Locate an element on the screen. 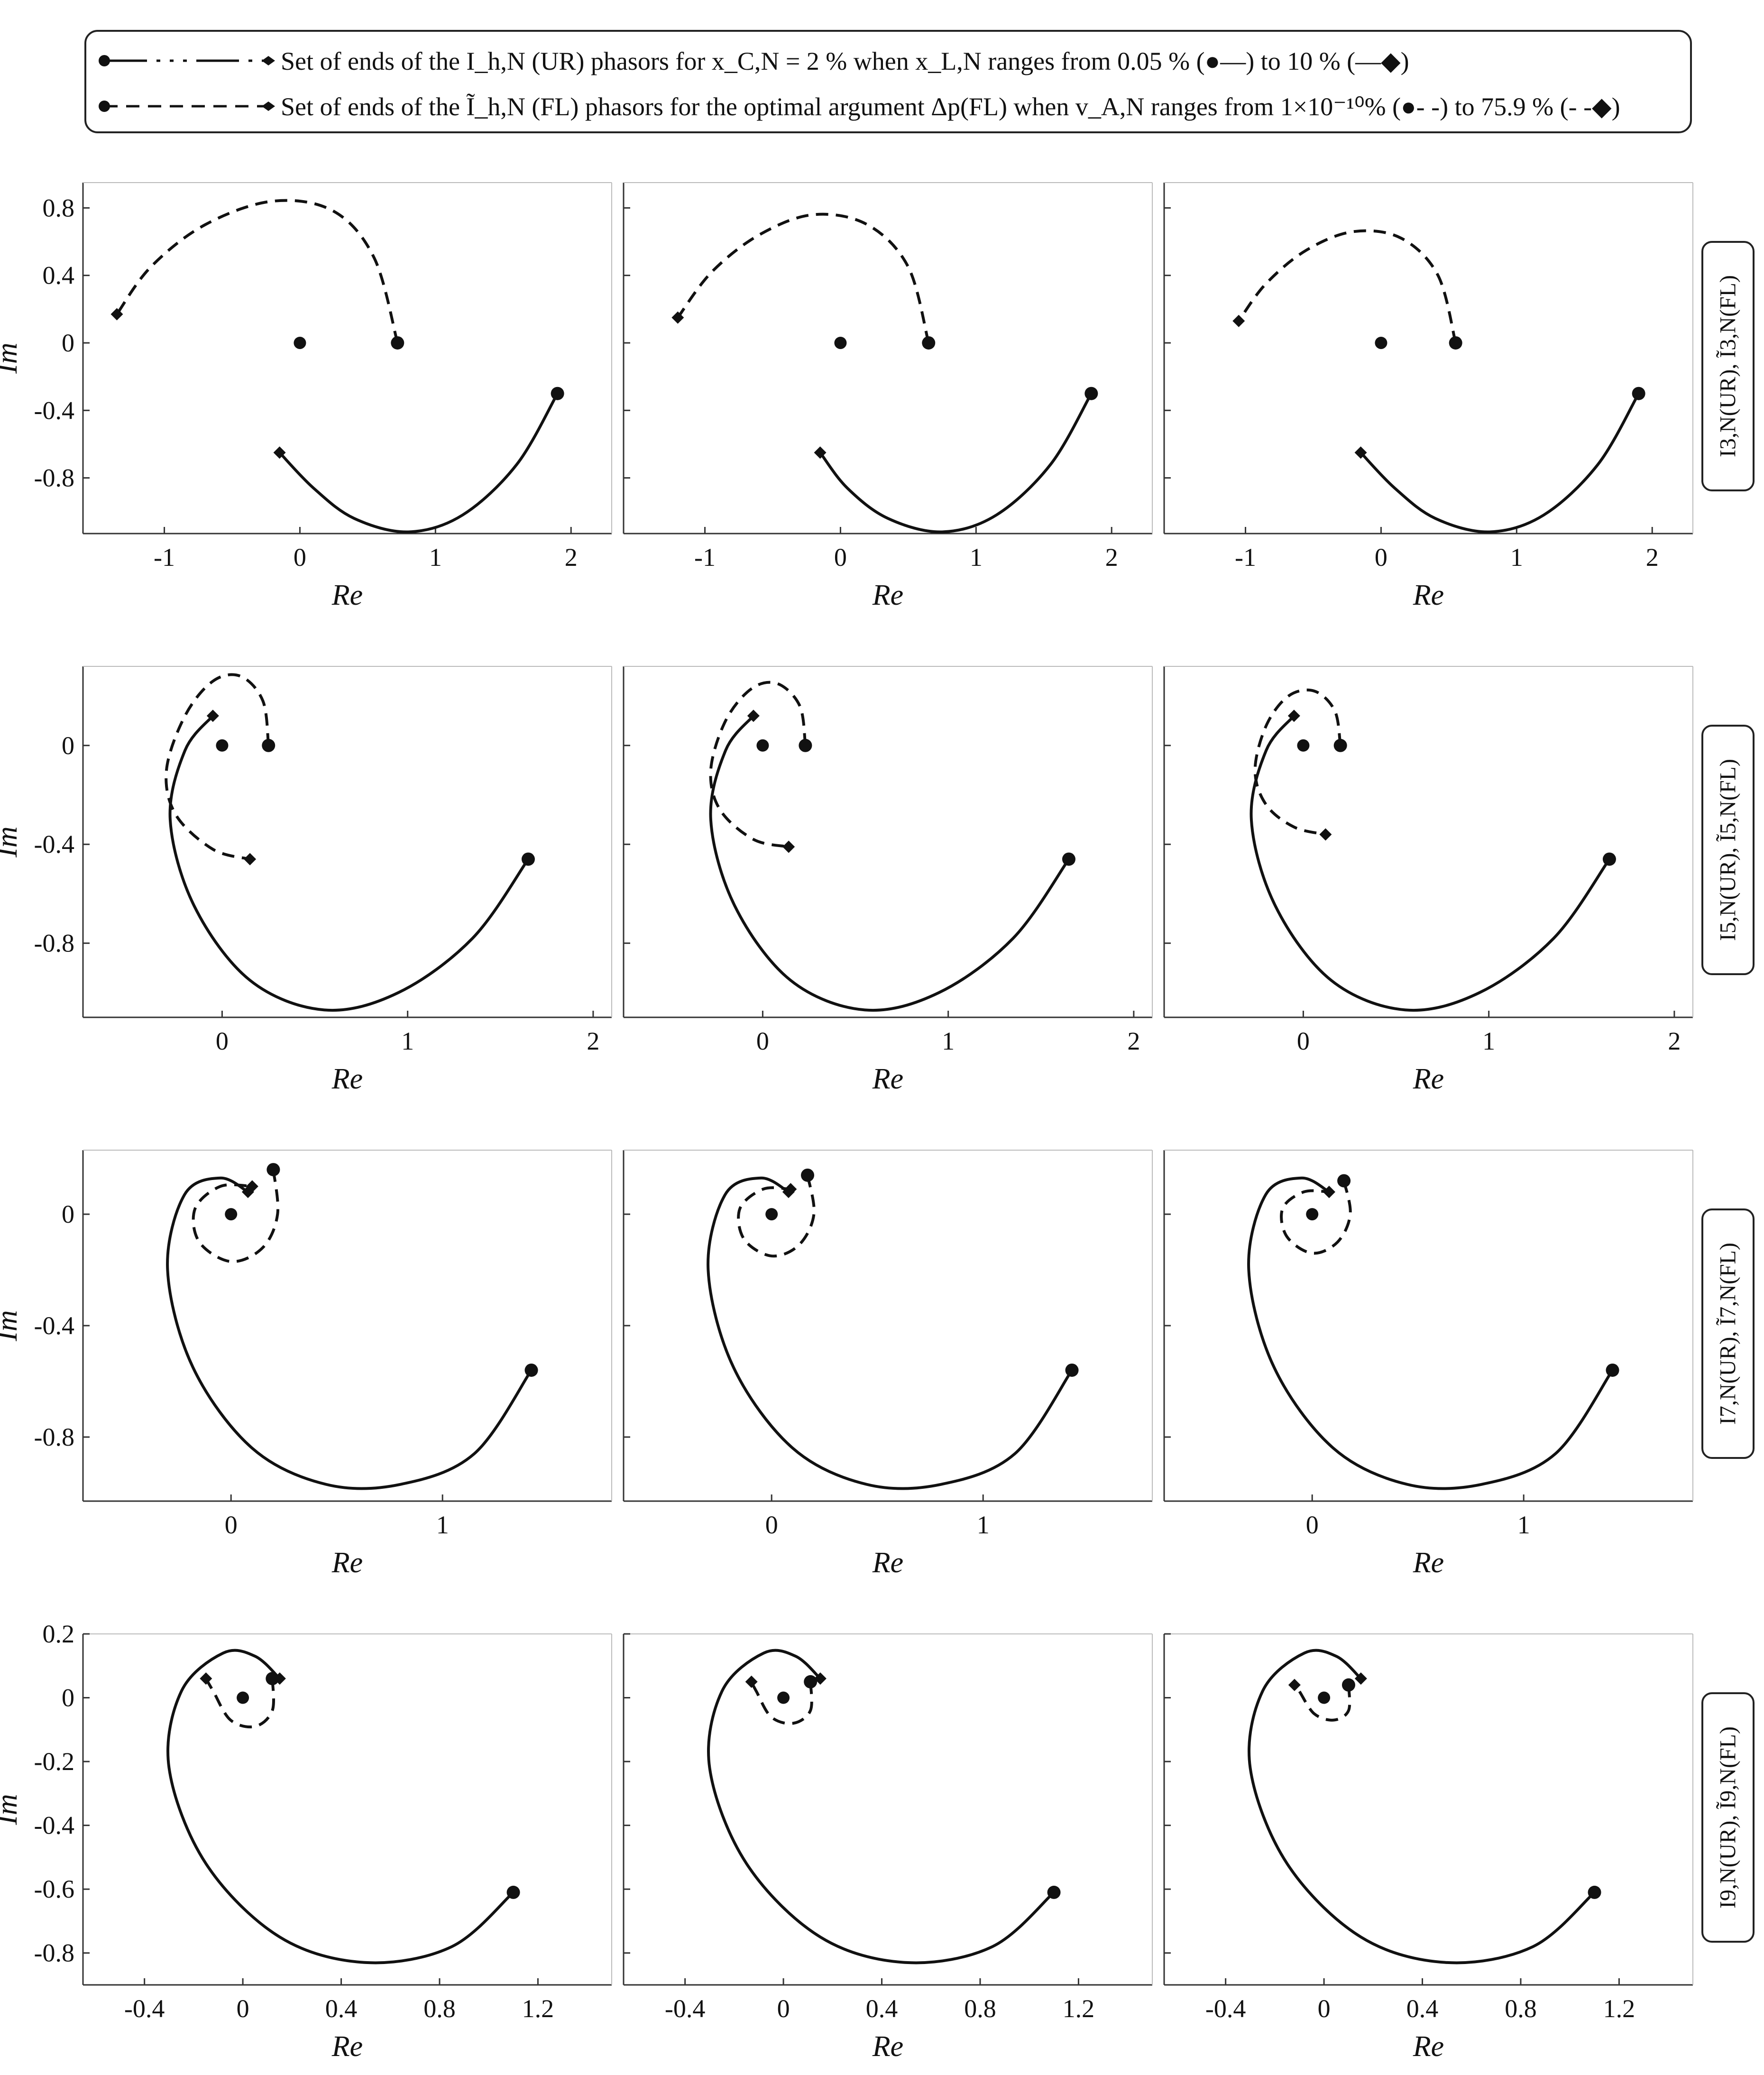 The height and width of the screenshot is (2075, 1764). y-tick-label: 0.4 is located at coordinates (59, 276).